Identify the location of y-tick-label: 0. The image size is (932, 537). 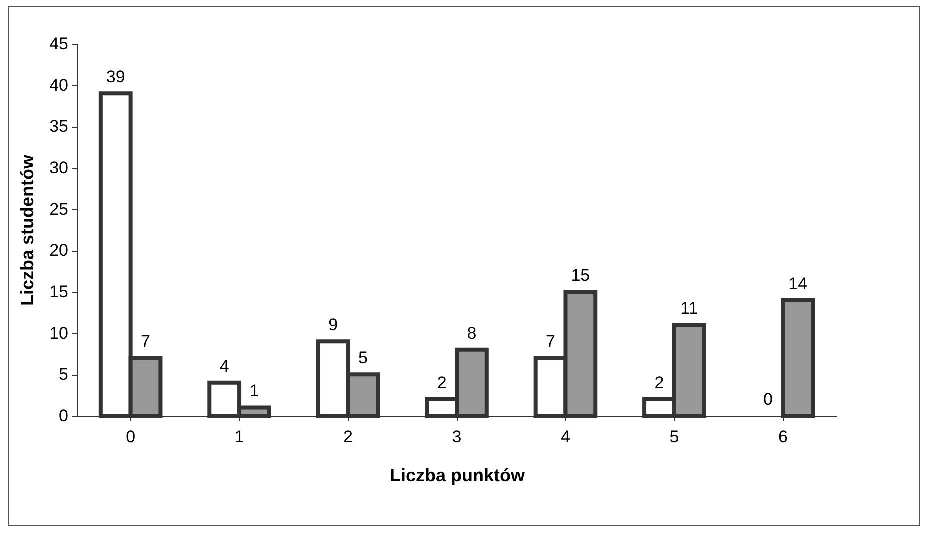
(63, 416).